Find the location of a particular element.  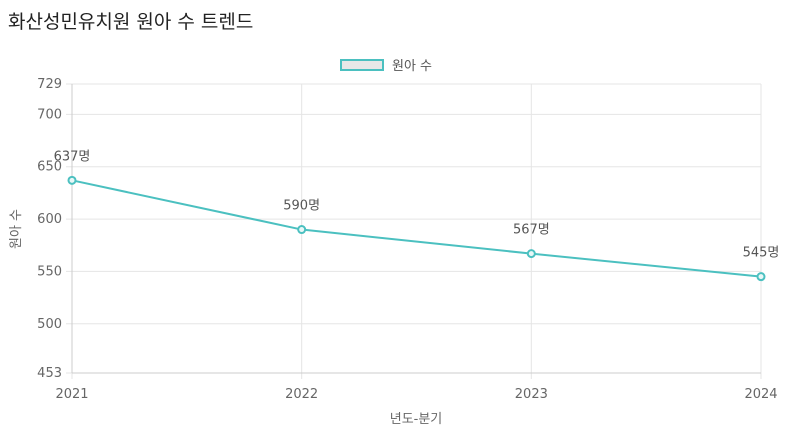

y-tick-label: 650 is located at coordinates (49, 167).